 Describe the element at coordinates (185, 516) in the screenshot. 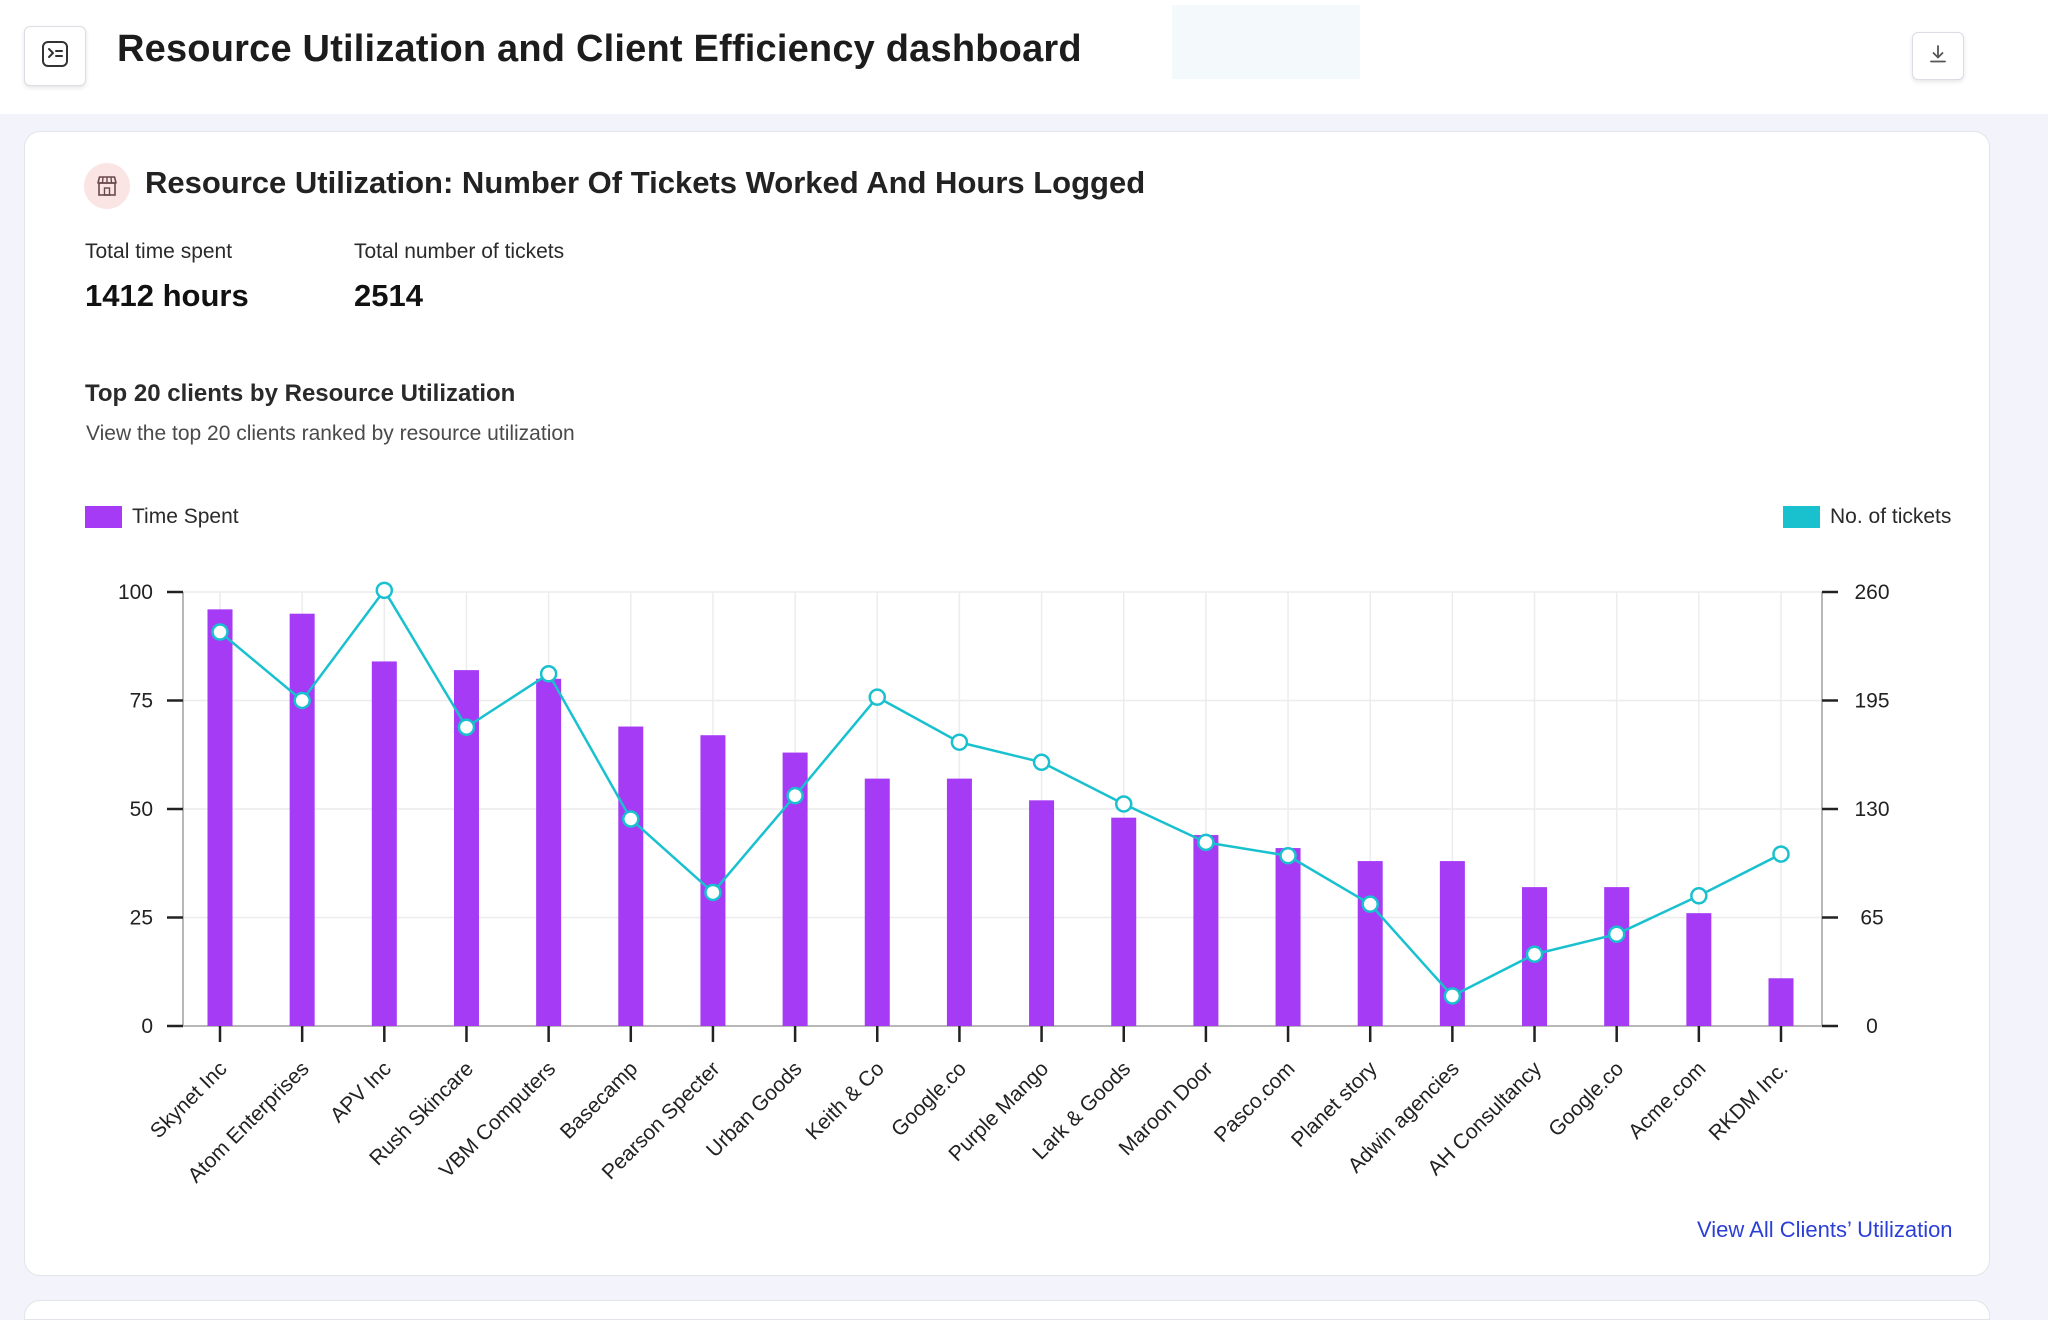

I see `legend-label-time-spent: Time Spent` at that location.